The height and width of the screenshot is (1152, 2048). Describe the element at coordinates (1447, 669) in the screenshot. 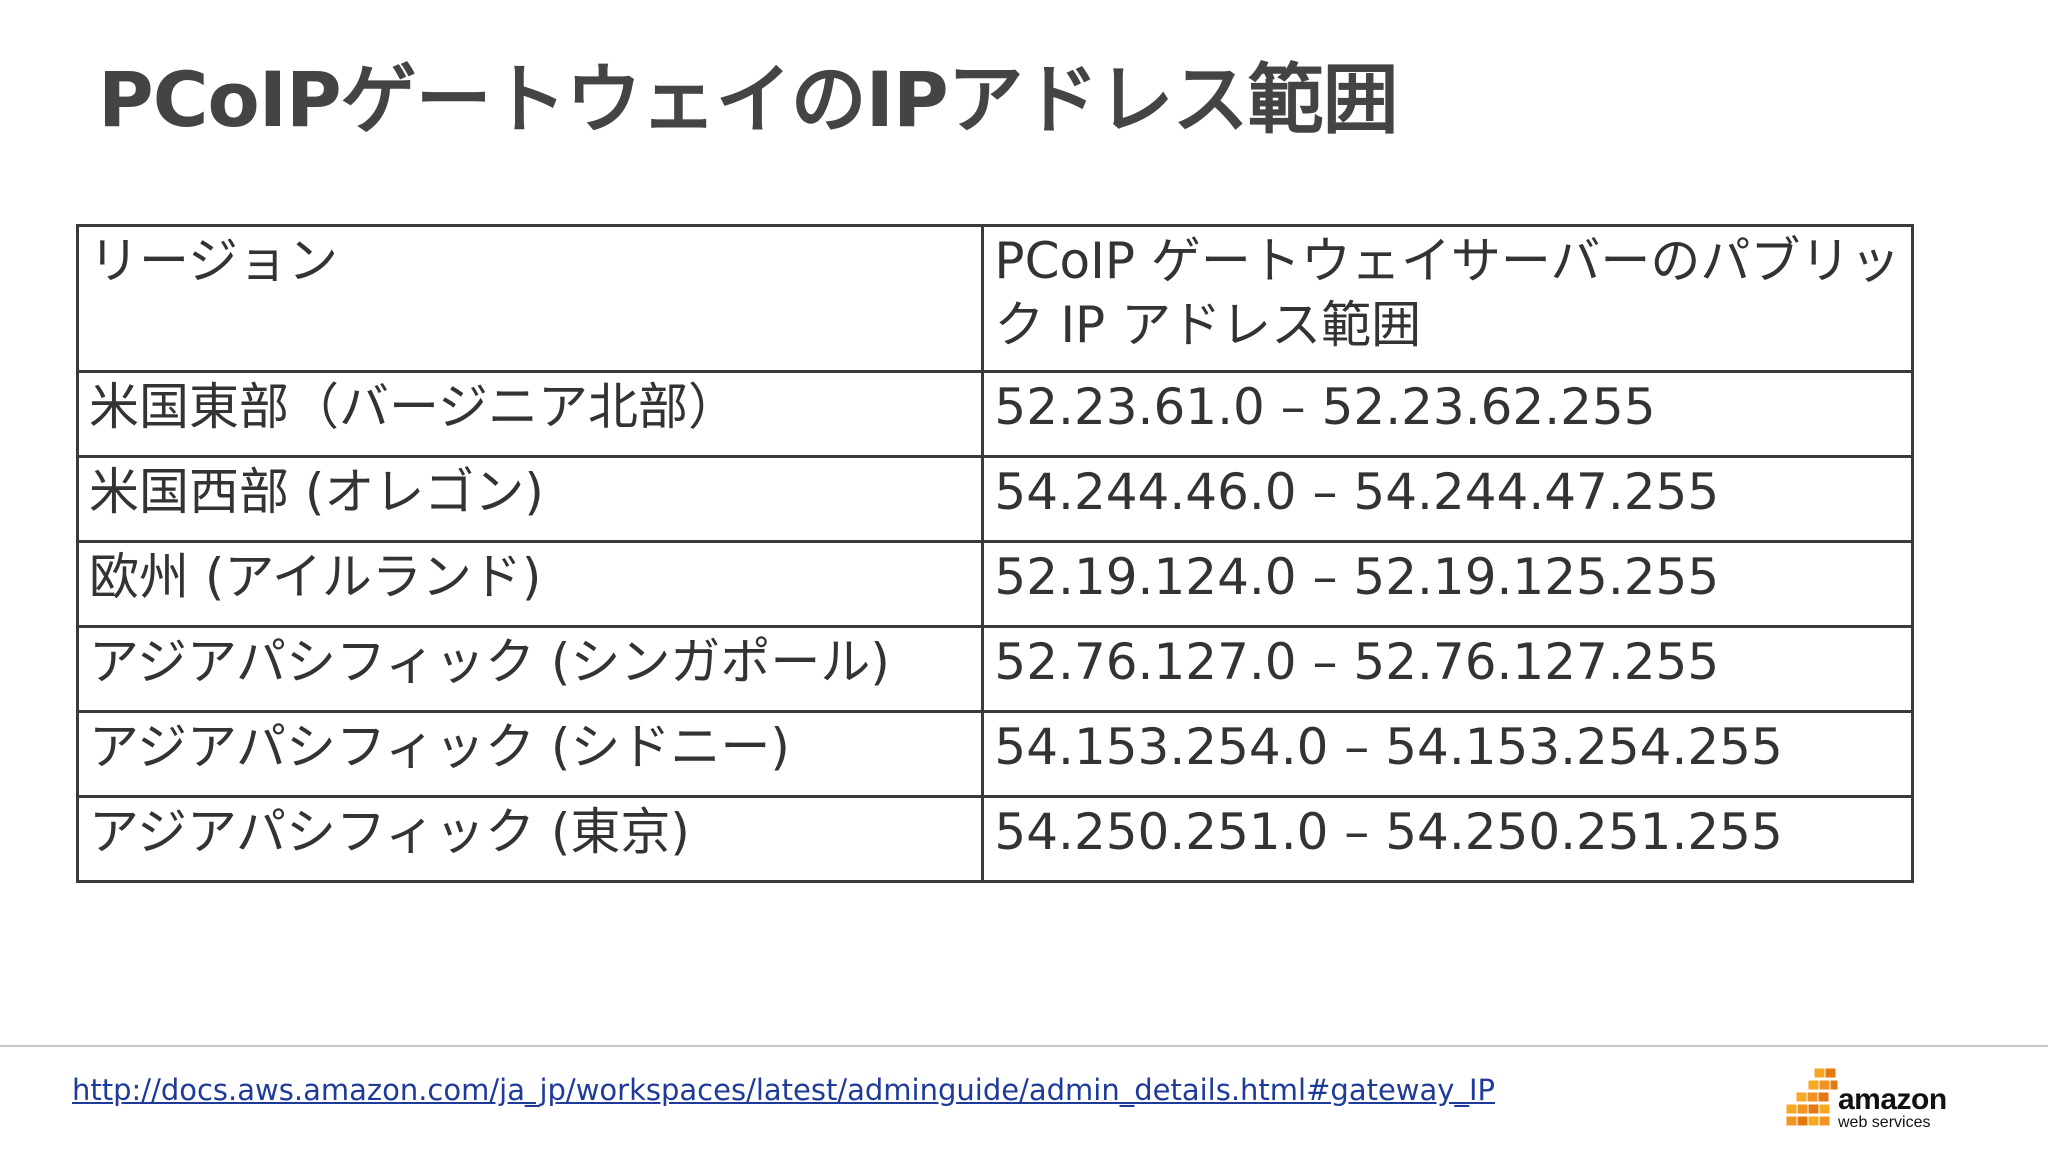

I see `ip-range-cell: 52.76.127.0 – 52.76.127.255` at that location.